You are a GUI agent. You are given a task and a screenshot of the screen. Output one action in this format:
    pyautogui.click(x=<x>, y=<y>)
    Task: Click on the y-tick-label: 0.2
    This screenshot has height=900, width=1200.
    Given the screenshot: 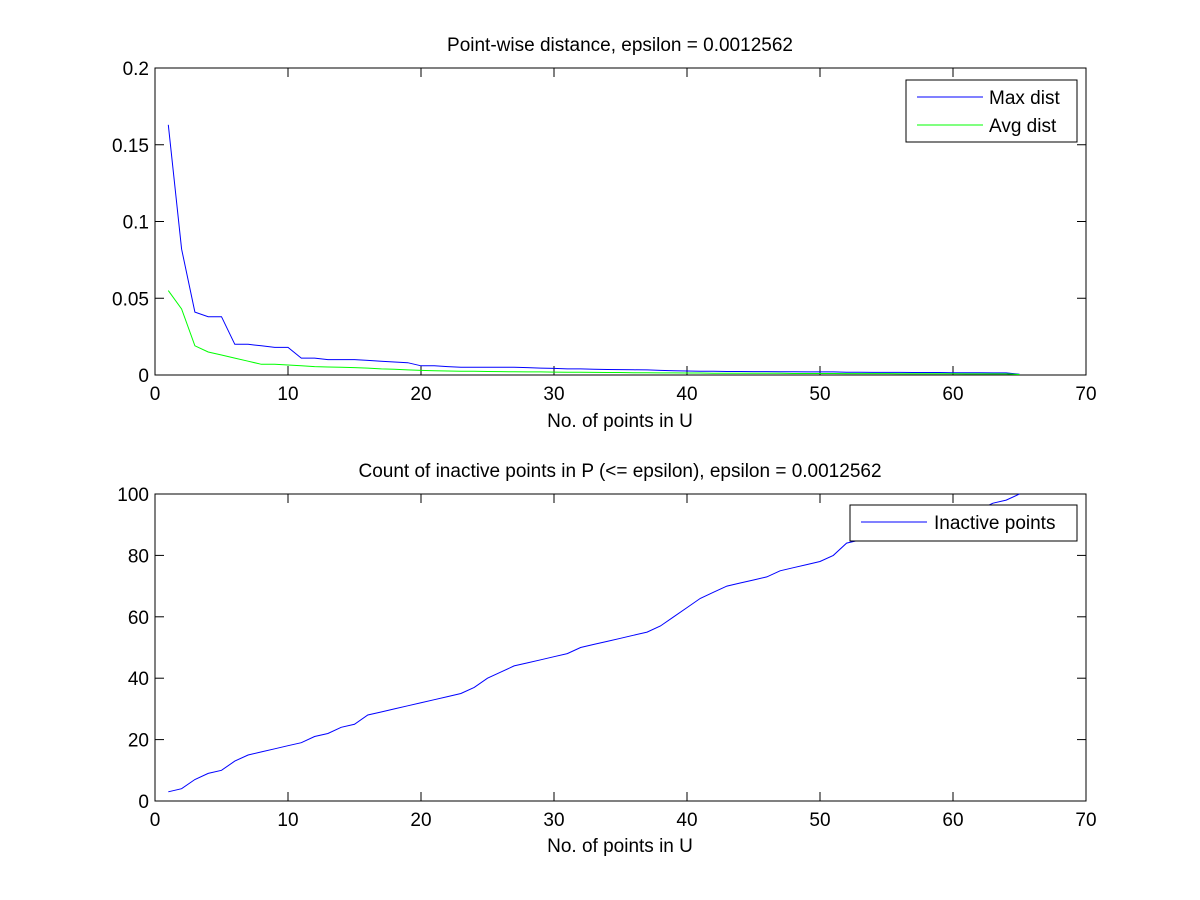 What is the action you would take?
    pyautogui.click(x=136, y=69)
    